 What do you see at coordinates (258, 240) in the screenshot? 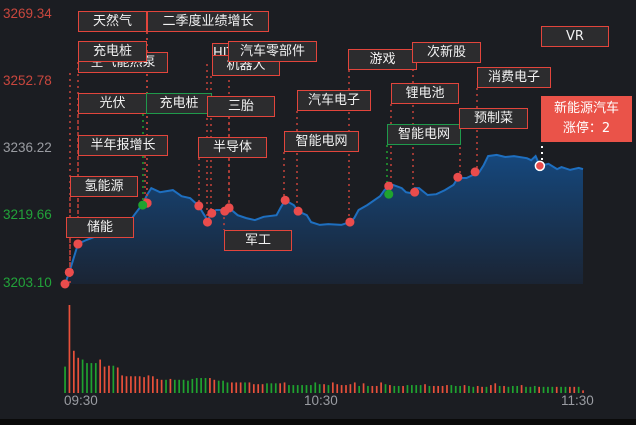
I see `event-tag: 军工` at bounding box center [258, 240].